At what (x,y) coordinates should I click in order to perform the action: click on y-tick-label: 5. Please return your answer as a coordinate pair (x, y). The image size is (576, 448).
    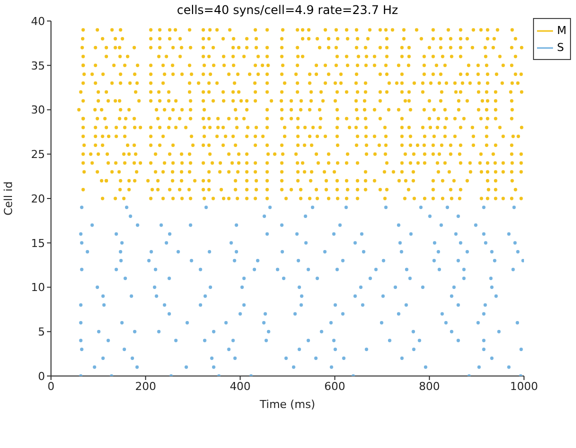
    Looking at the image, I should click on (41, 332).